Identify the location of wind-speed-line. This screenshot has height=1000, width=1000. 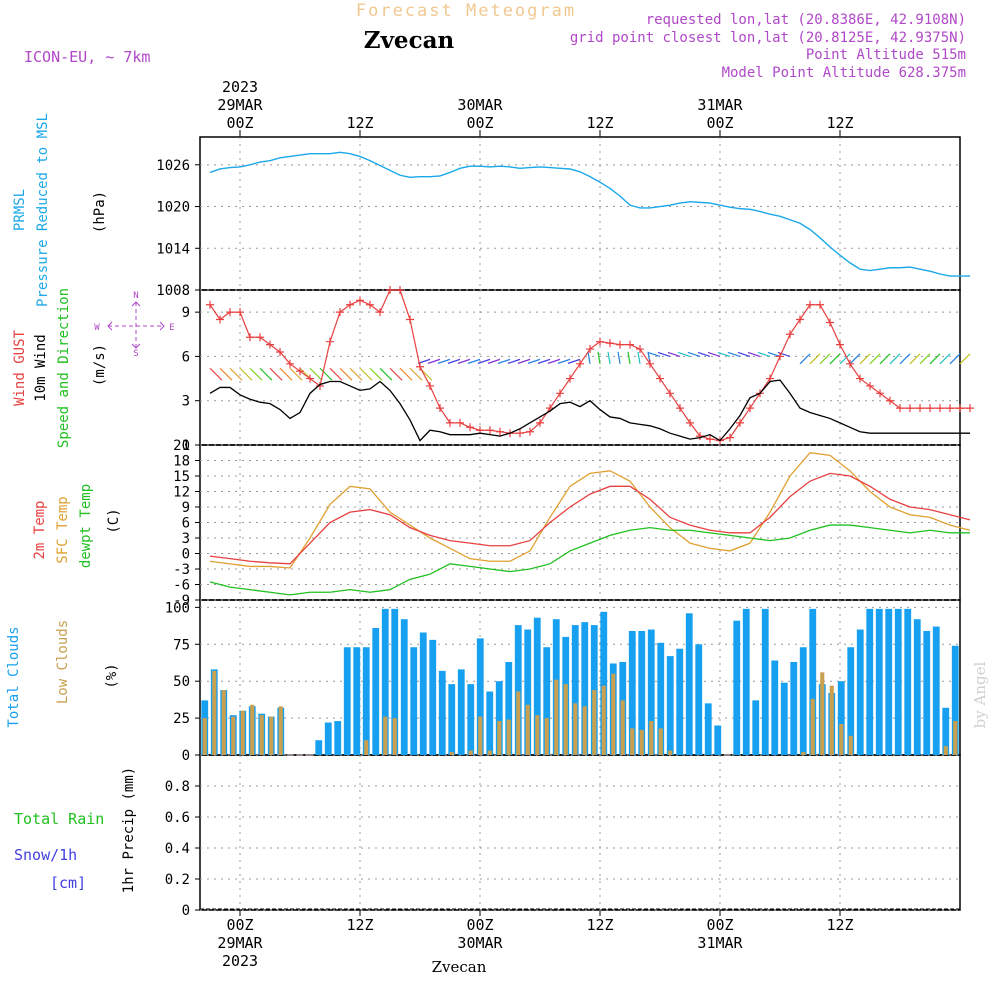
(589, 410).